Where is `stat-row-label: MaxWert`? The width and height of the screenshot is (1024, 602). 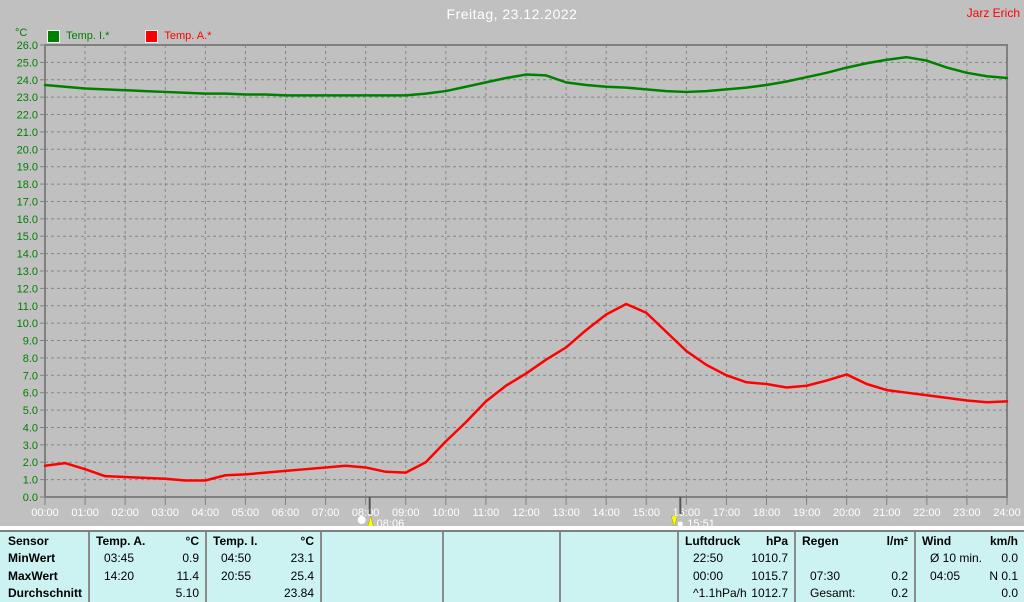 stat-row-label: MaxWert is located at coordinates (33, 575).